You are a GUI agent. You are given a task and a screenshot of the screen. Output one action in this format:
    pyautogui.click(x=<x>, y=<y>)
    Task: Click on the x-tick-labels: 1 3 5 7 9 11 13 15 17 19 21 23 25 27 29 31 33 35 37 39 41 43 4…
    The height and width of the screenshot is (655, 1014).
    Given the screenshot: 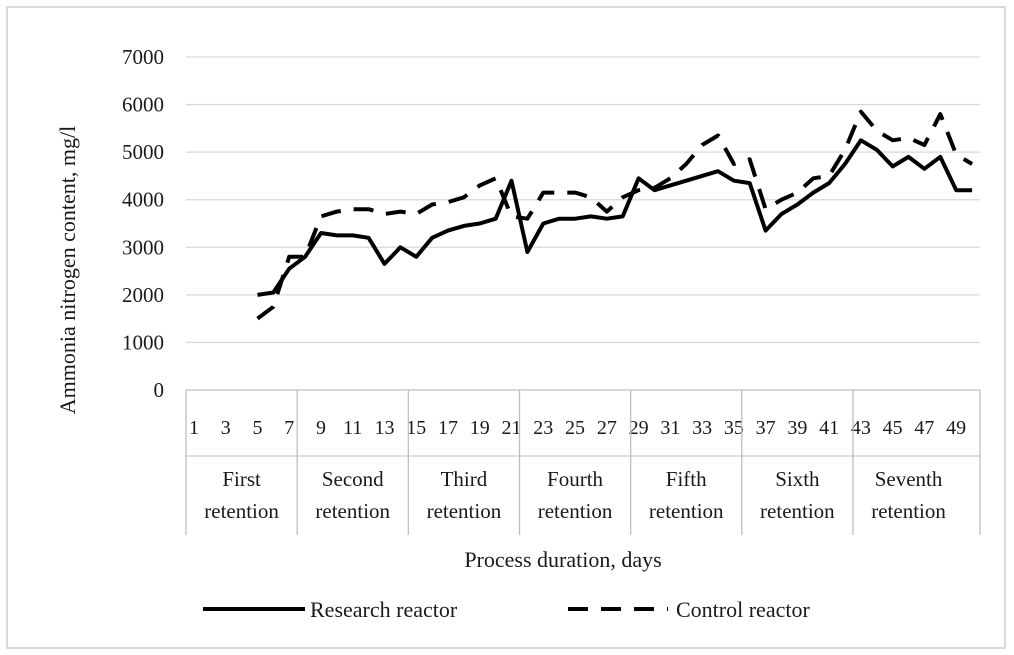 What is the action you would take?
    pyautogui.click(x=577, y=428)
    